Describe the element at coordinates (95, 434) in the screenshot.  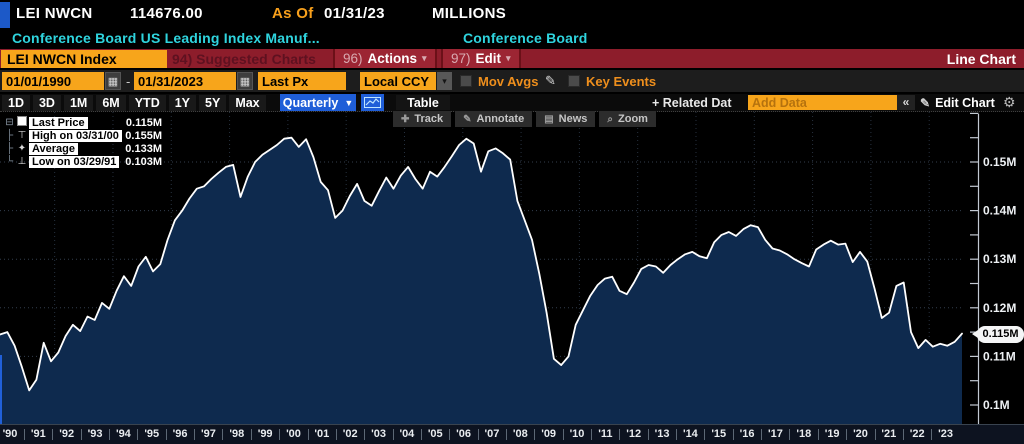
I see `x-axis-label: '93` at that location.